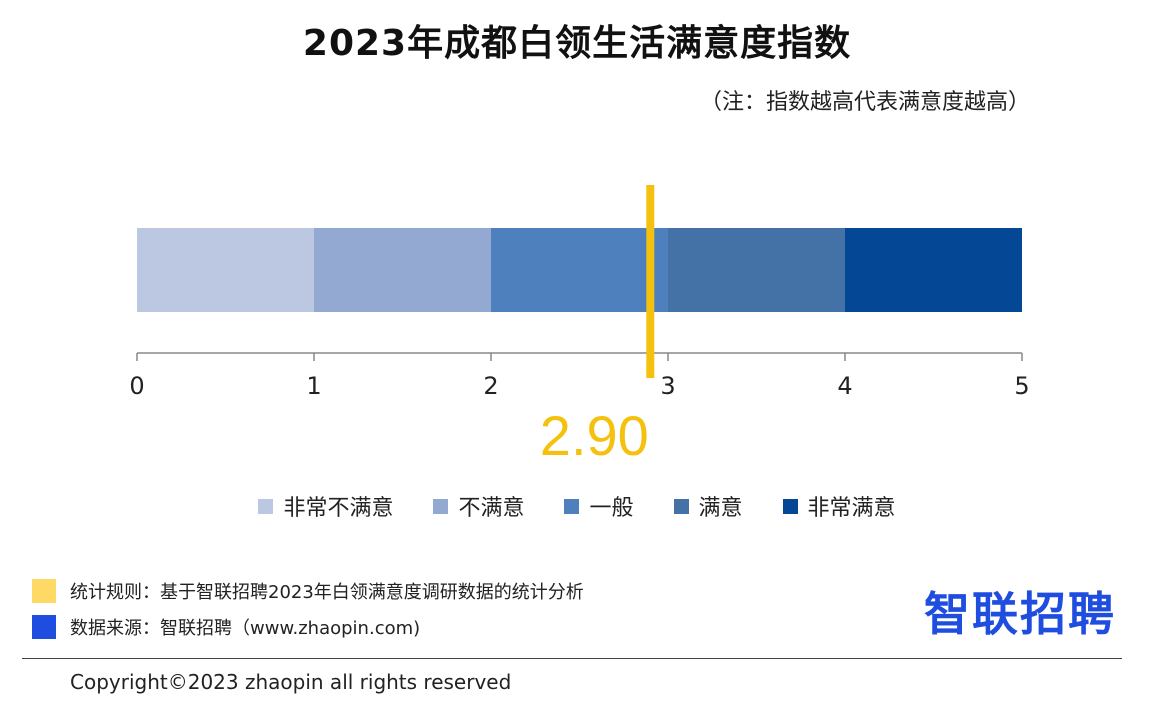 The width and height of the screenshot is (1154, 708). I want to click on page-title: 2023年成都白领生活满意度指数, so click(577, 43).